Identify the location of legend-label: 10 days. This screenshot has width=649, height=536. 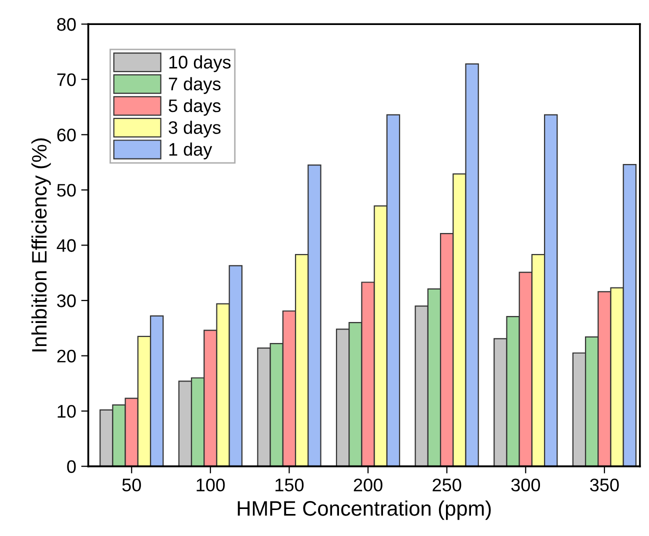
(200, 63).